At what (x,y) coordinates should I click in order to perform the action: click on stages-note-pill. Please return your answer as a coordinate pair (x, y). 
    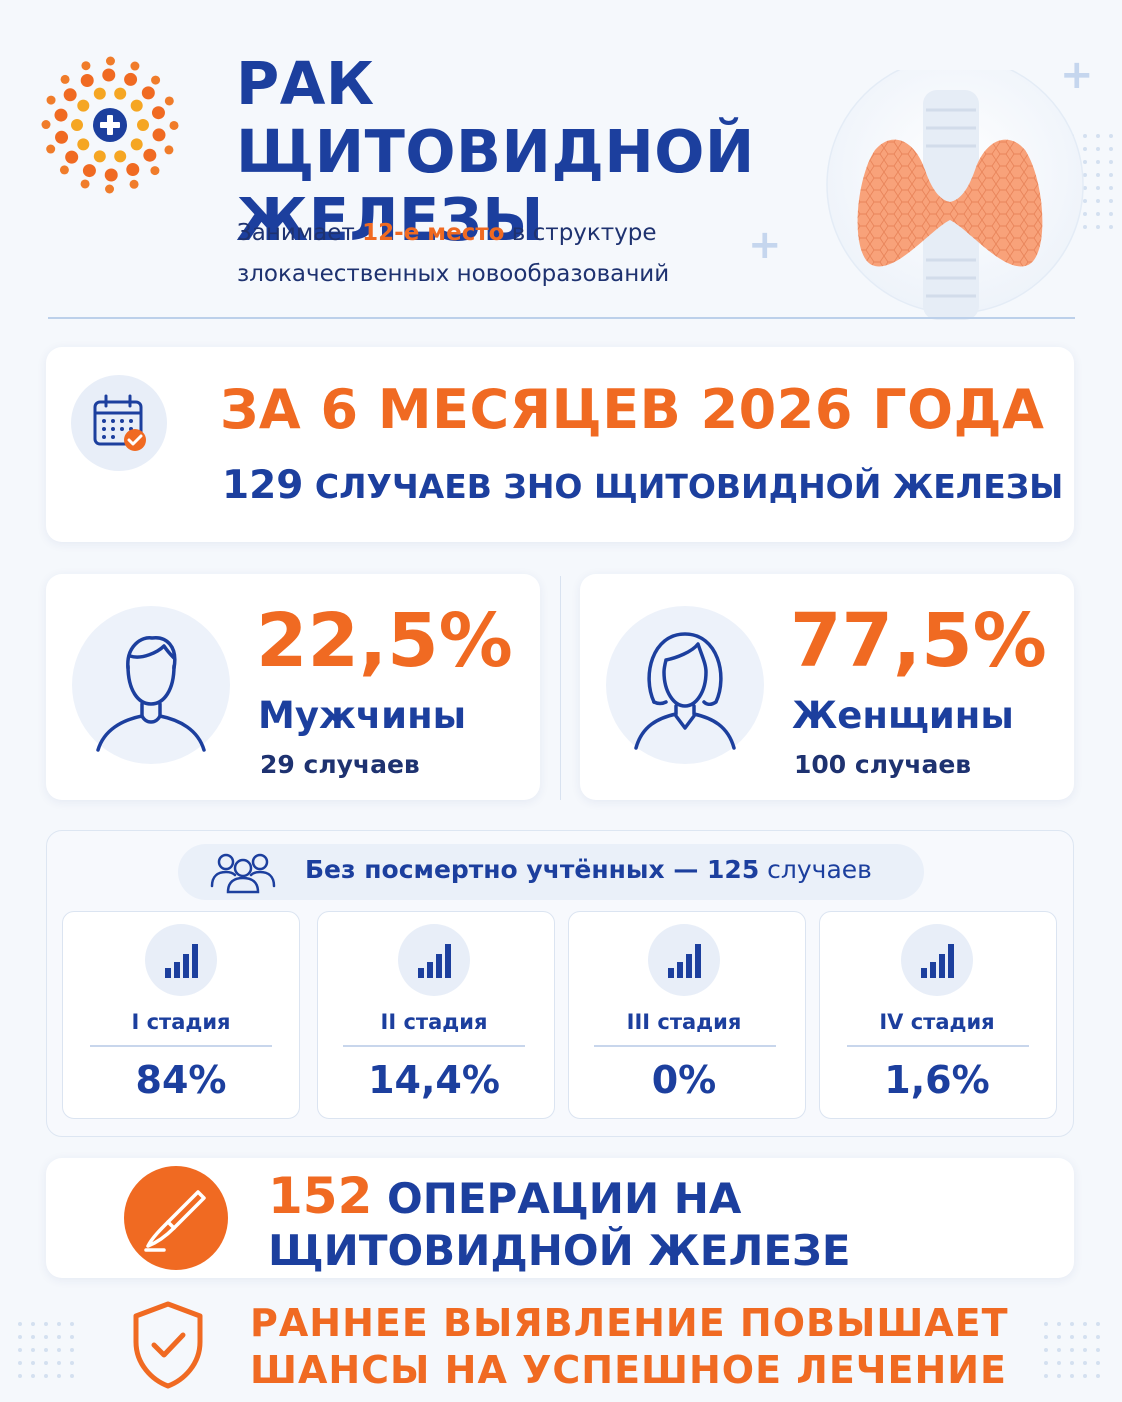
    Looking at the image, I should click on (551, 872).